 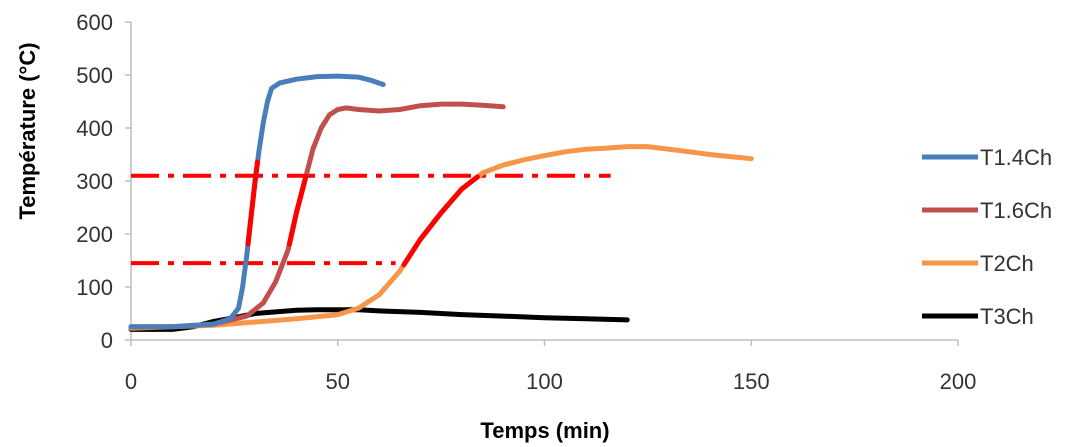 I want to click on x-tick-label: 150, so click(x=751, y=381).